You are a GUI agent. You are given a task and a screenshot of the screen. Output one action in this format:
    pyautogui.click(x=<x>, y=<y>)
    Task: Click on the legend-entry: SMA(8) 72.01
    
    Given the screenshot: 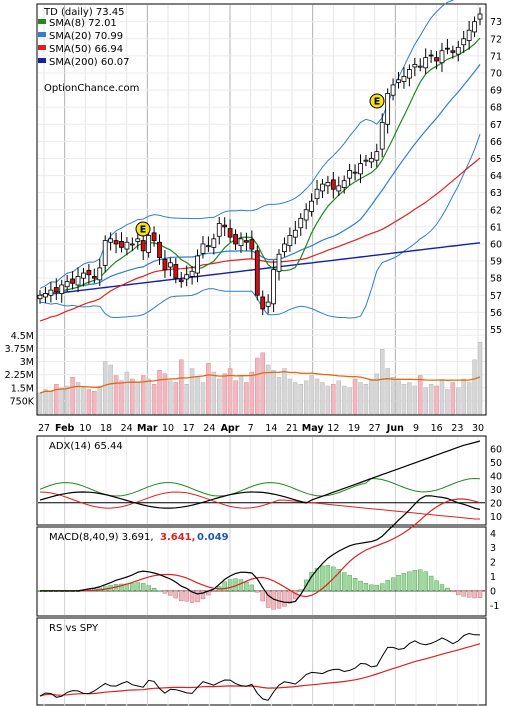 What is the action you would take?
    pyautogui.click(x=83, y=23)
    